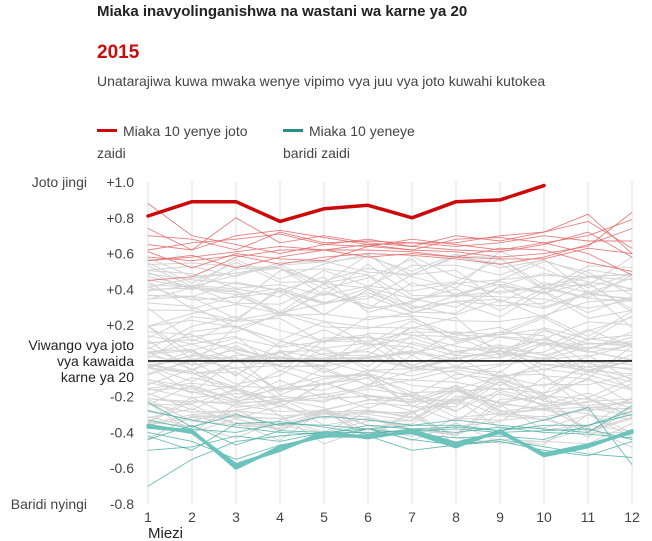 Image resolution: width=652 pixels, height=541 pixels. I want to click on x-tick-label: 6, so click(368, 517).